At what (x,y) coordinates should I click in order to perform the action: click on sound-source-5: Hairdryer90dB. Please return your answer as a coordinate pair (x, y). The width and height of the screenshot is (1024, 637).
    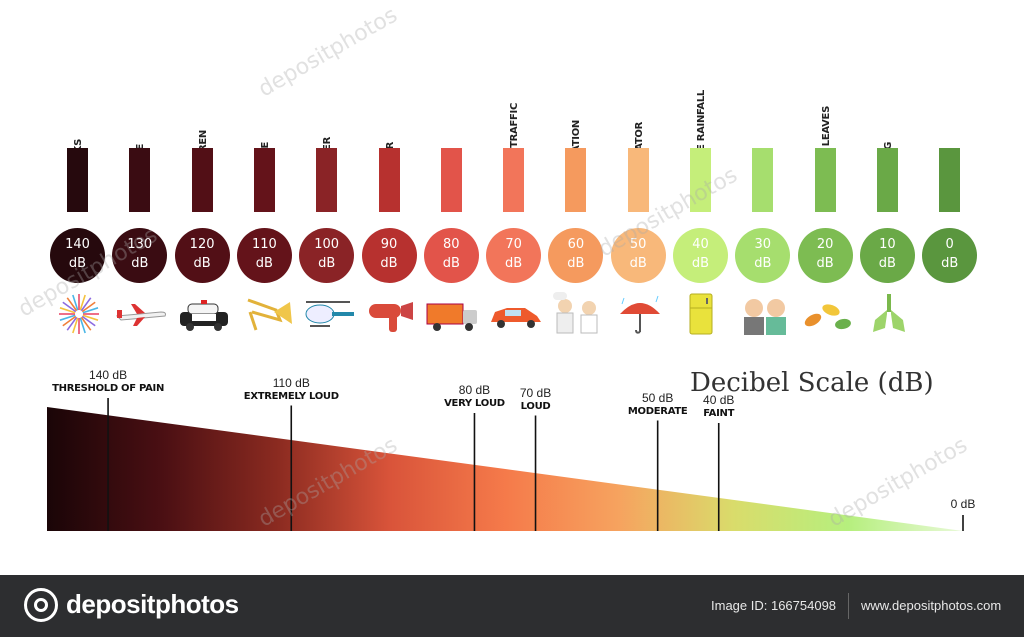
    Looking at the image, I should click on (391, 205).